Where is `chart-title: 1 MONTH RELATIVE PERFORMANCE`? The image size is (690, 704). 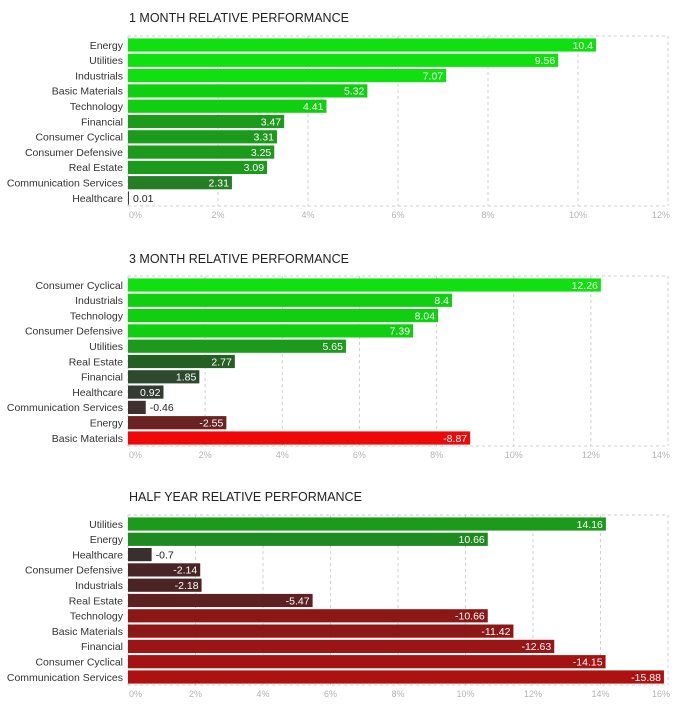
chart-title: 1 MONTH RELATIVE PERFORMANCE is located at coordinates (239, 18).